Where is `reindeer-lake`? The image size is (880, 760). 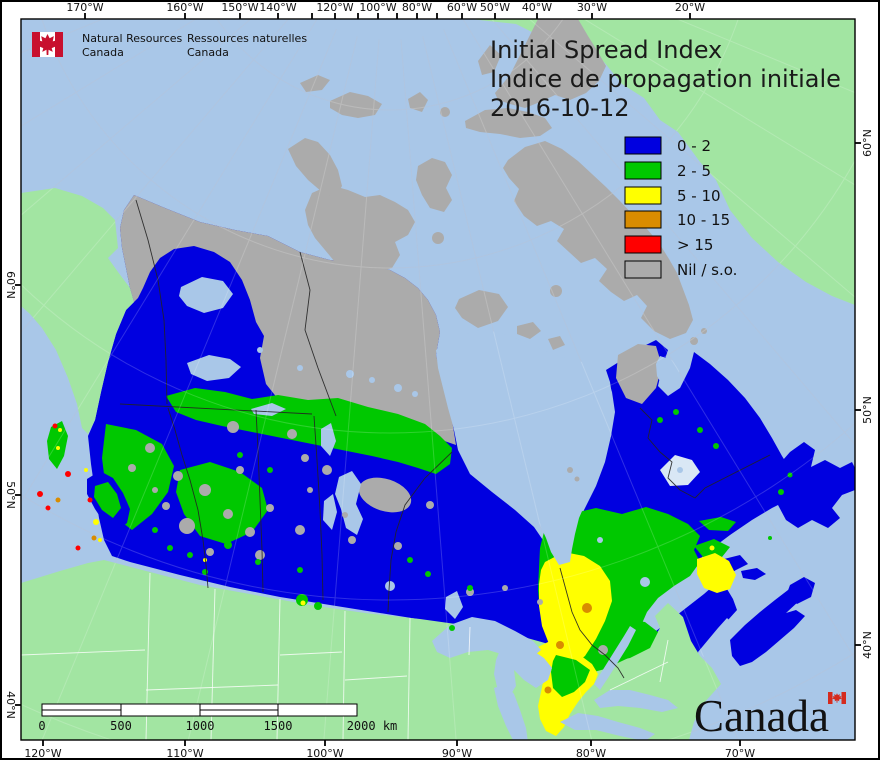 reindeer-lake is located at coordinates (328, 439).